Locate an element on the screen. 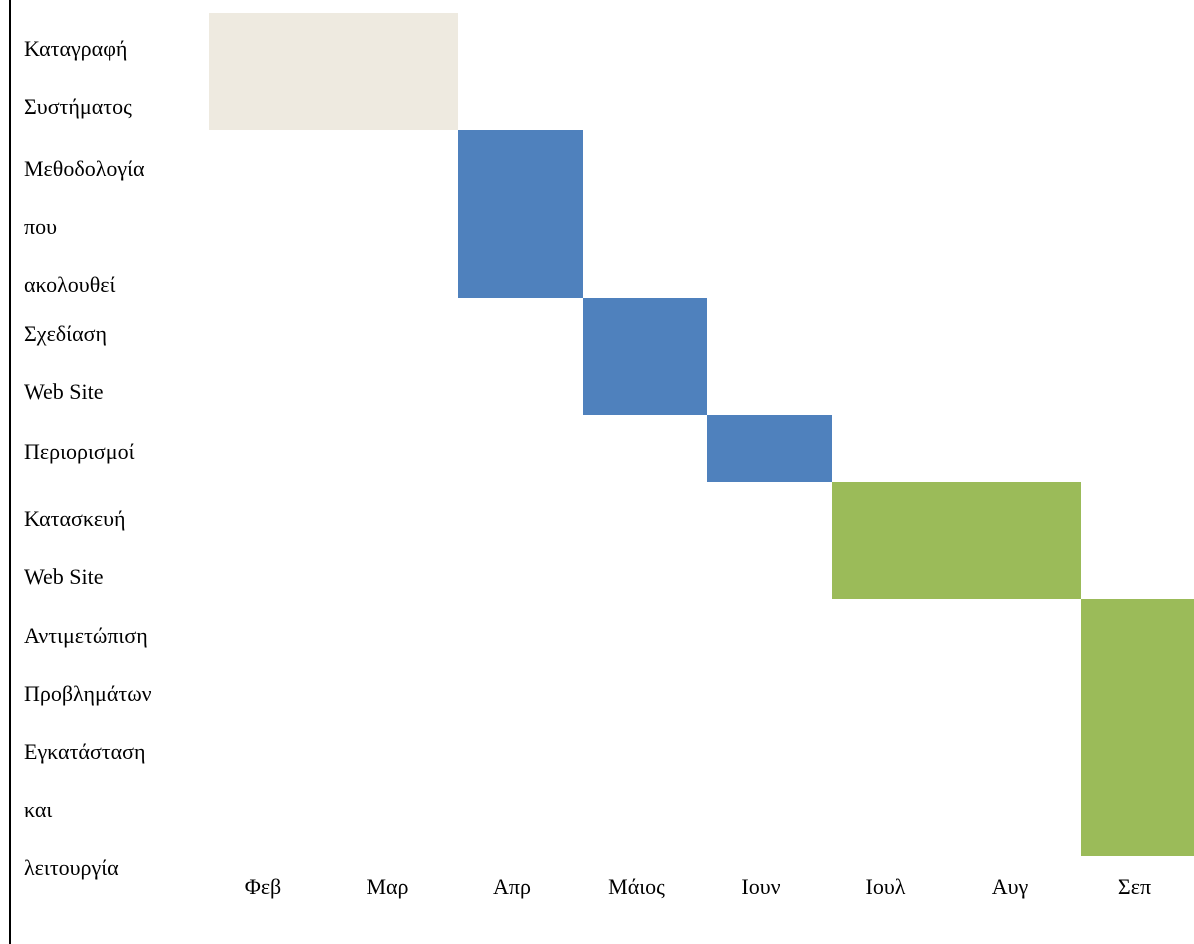  task-label: Σχεδίαση Web Site is located at coordinates (65, 362).